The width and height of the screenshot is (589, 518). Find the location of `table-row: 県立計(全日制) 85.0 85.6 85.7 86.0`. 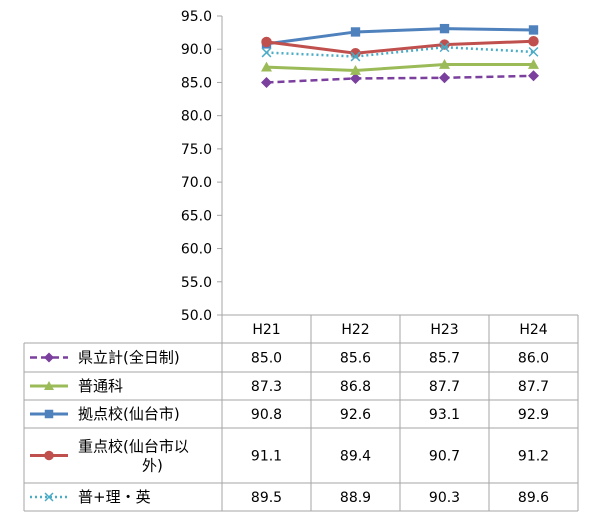

table-row: 県立計(全日制) 85.0 85.6 85.7 86.0 is located at coordinates (289, 358).